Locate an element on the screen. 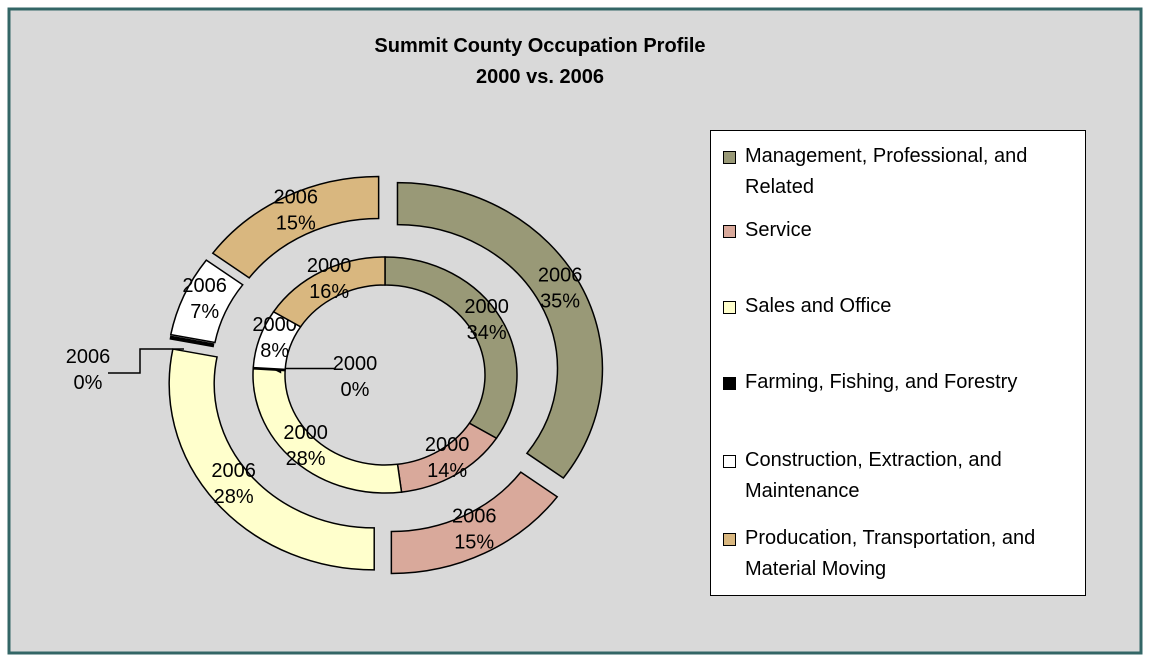 The height and width of the screenshot is (662, 1150). chart-subtitle: 2000 vs. 2006 is located at coordinates (540, 77).